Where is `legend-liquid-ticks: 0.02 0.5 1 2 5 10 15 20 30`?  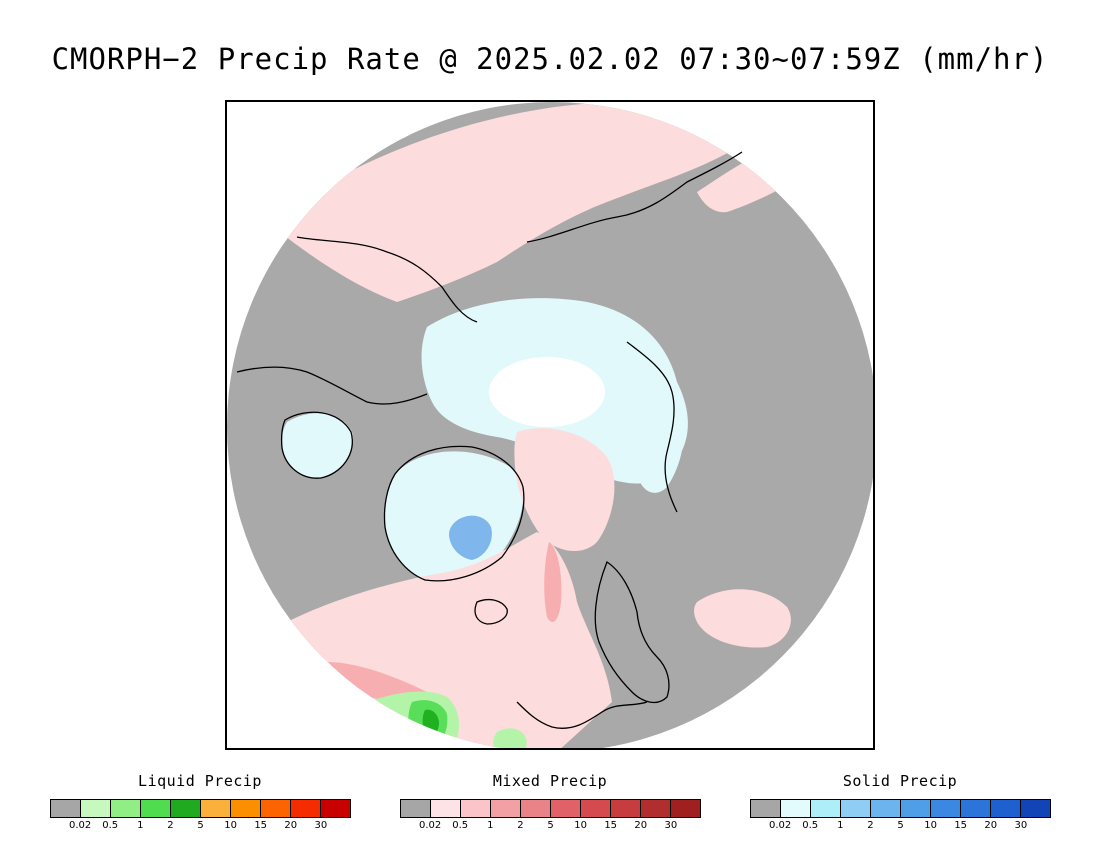 legend-liquid-ticks: 0.02 0.5 1 2 5 10 15 20 30 is located at coordinates (200, 827).